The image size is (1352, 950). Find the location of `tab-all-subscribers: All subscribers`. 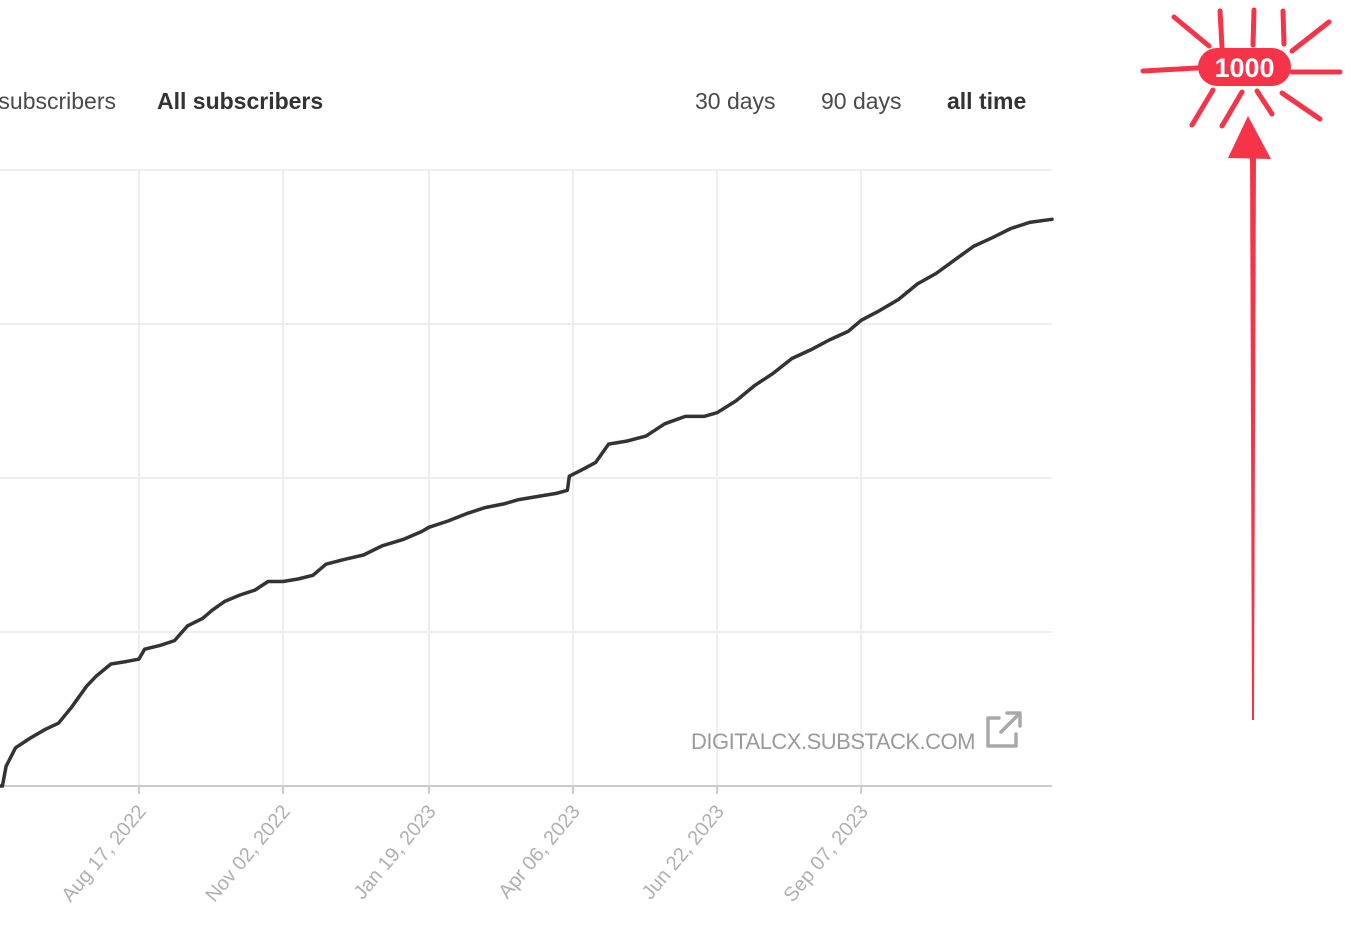

tab-all-subscribers: All subscribers is located at coordinates (240, 101).